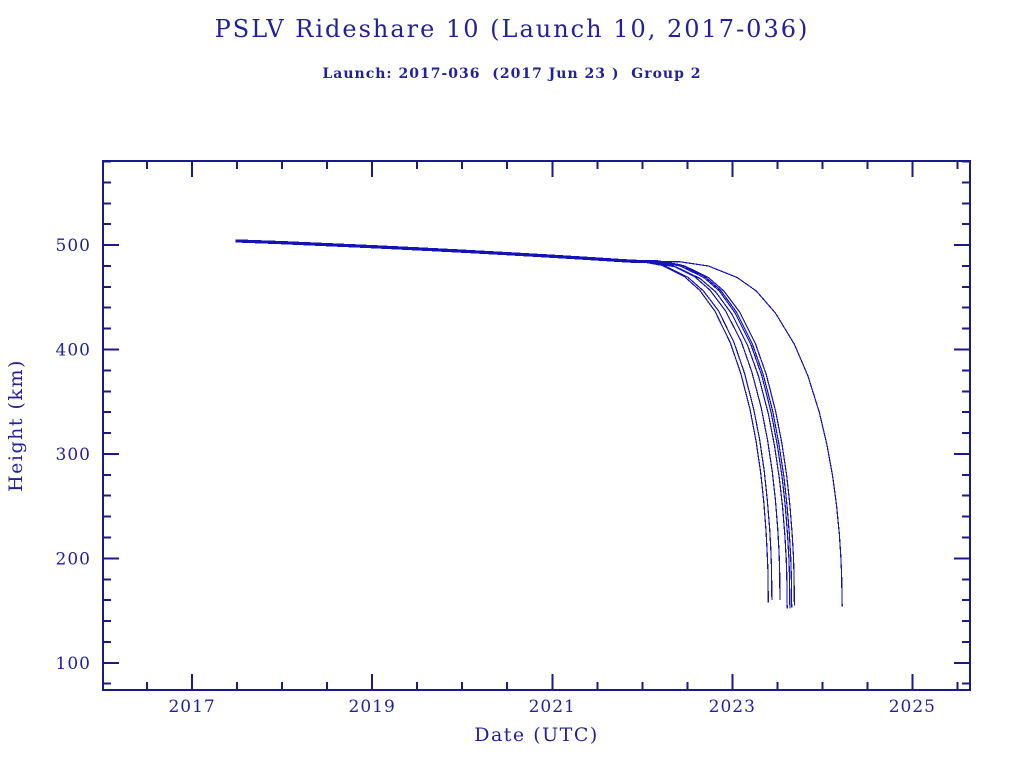 The width and height of the screenshot is (1024, 768). Describe the element at coordinates (552, 707) in the screenshot. I see `x-tick-label: 2021` at that location.